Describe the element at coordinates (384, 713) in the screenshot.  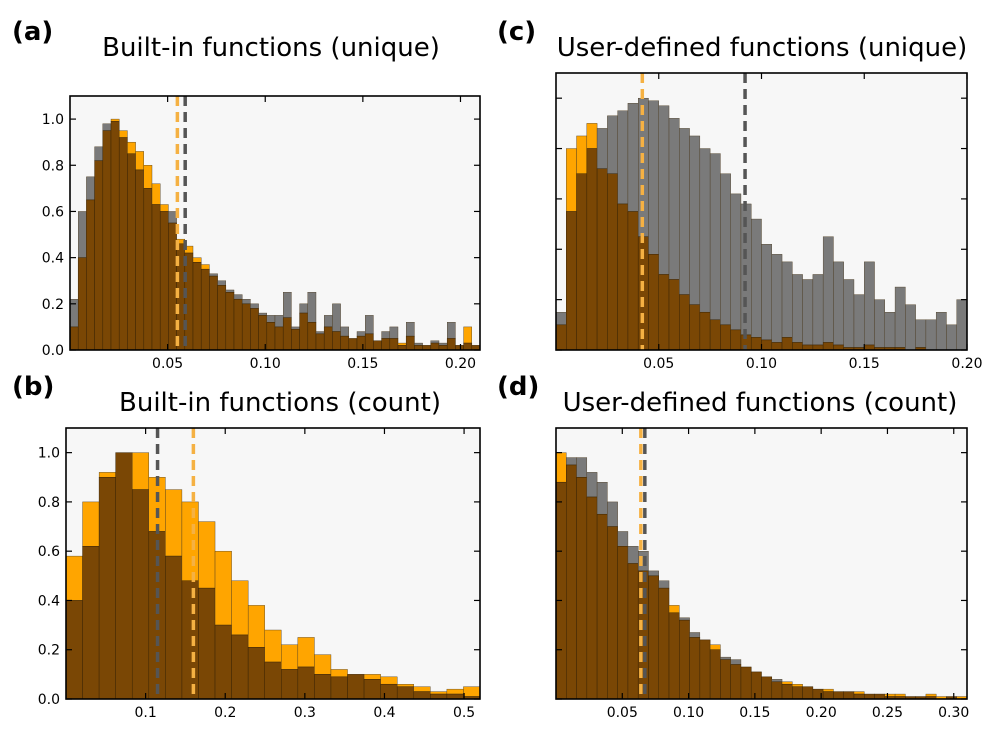
I see `x-tick-label: 0.4` at that location.